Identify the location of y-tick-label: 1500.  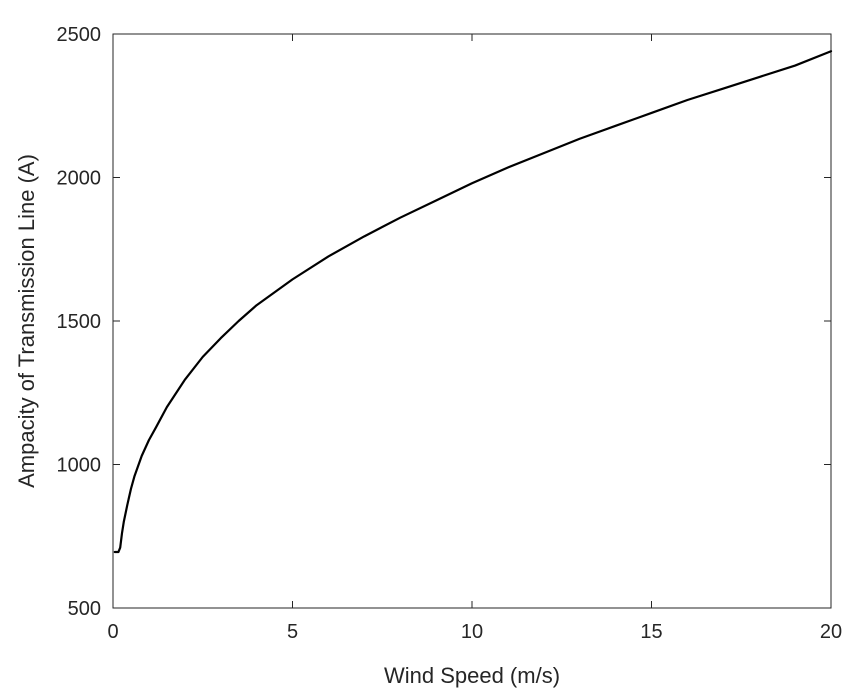
(79, 322).